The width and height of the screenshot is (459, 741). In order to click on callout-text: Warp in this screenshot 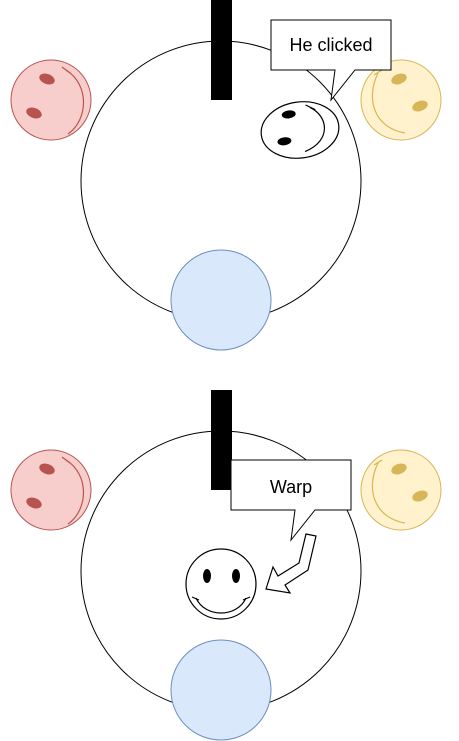, I will do `click(291, 487)`.